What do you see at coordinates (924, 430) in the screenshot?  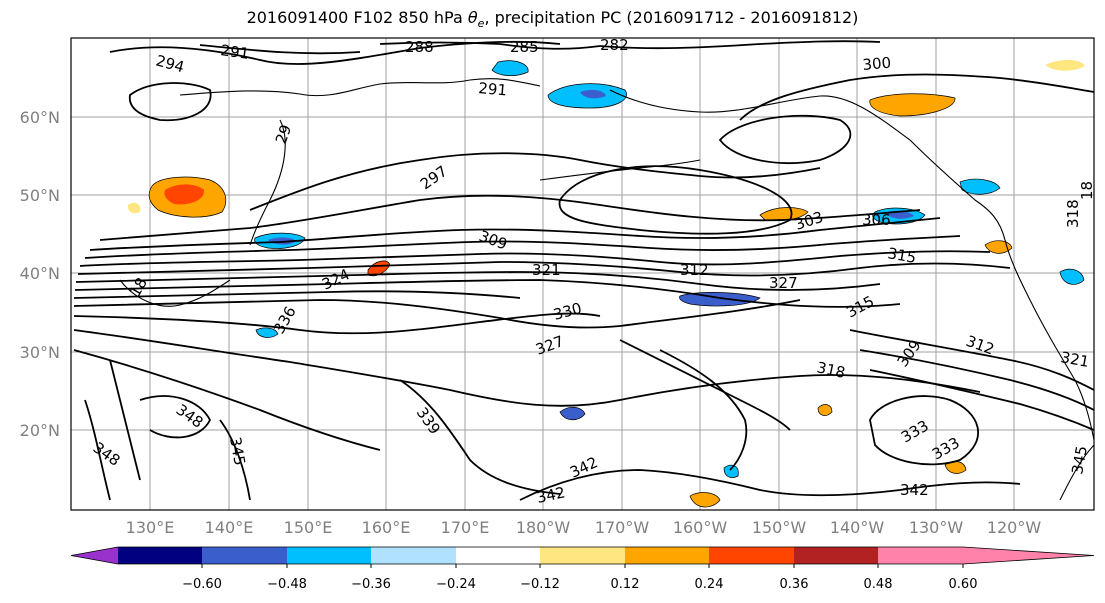 I see `contour-closed-east` at bounding box center [924, 430].